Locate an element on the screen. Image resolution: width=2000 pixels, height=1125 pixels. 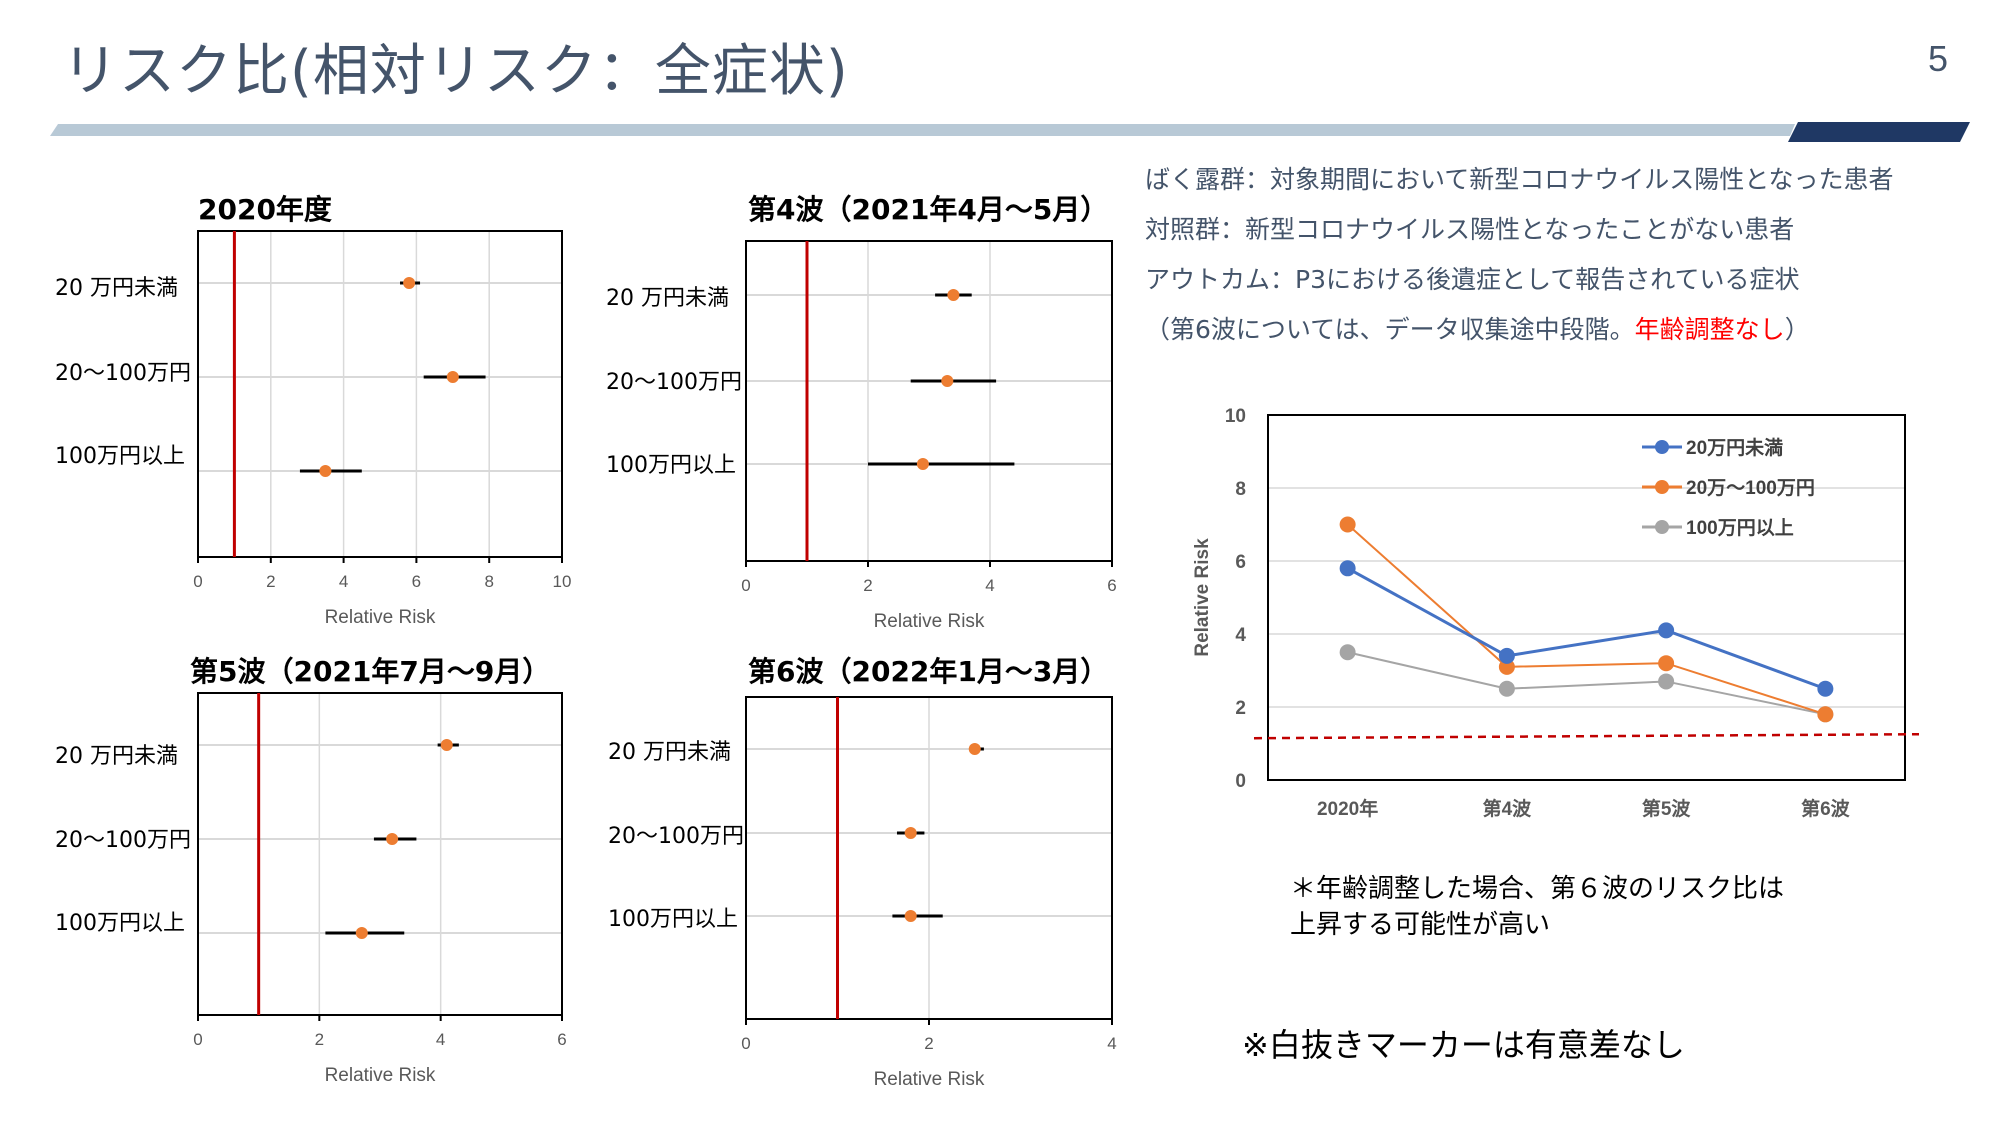
forest-plot-wave5-svg: 0 2 4 6 Relative Risk is located at coordinates (380, 889).